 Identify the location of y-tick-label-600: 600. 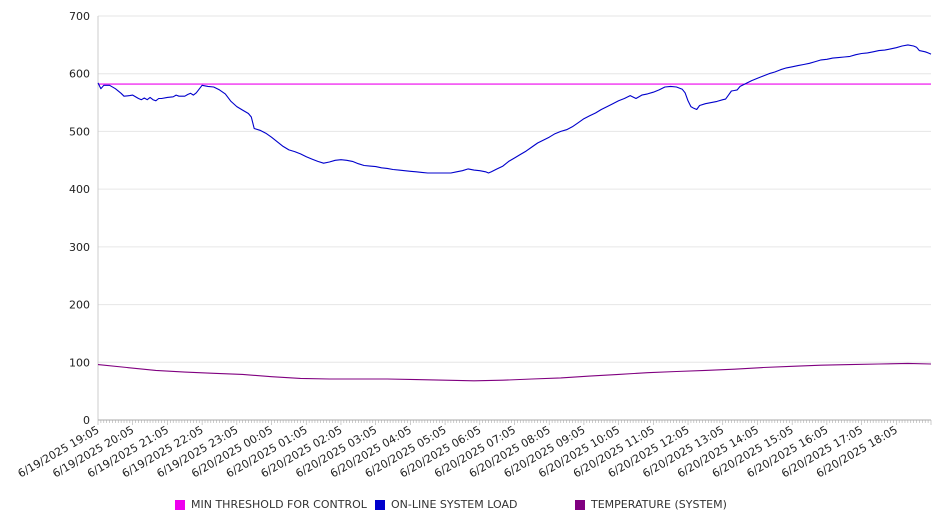
(79, 74).